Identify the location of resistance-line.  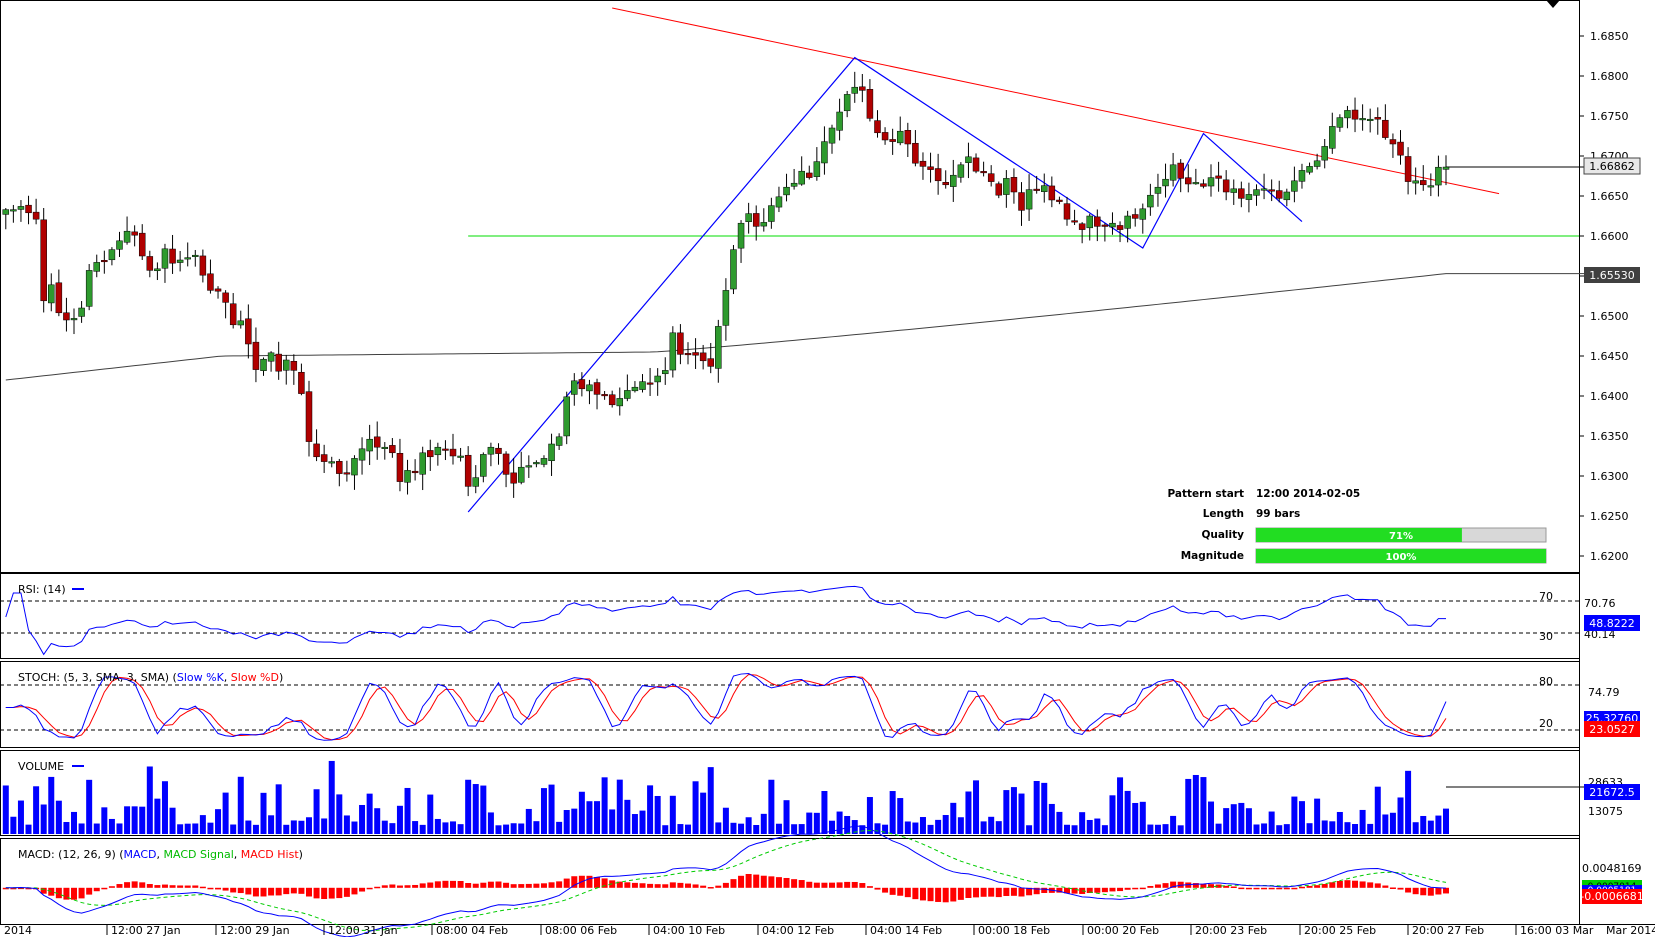
(1056, 101).